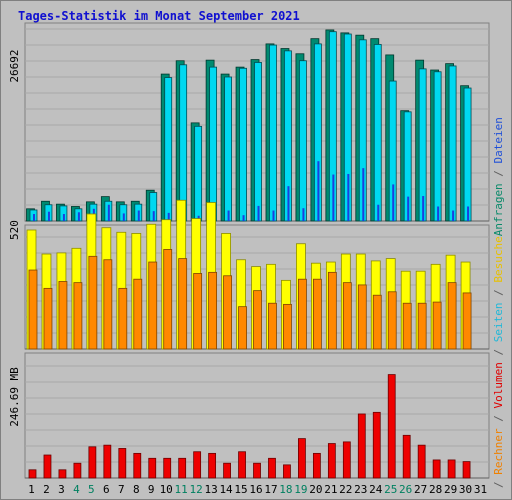 The image size is (512, 500). What do you see at coordinates (360, 489) in the screenshot?
I see `x-tick-label: 23` at bounding box center [360, 489].